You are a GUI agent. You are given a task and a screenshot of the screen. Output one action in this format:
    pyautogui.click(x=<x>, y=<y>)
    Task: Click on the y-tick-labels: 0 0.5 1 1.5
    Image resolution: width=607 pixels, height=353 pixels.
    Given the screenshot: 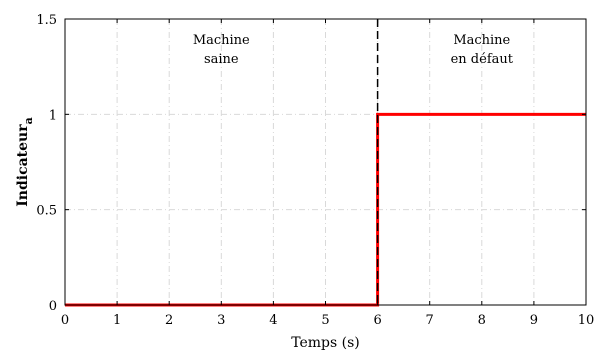 What is the action you would take?
    pyautogui.click(x=46, y=163)
    